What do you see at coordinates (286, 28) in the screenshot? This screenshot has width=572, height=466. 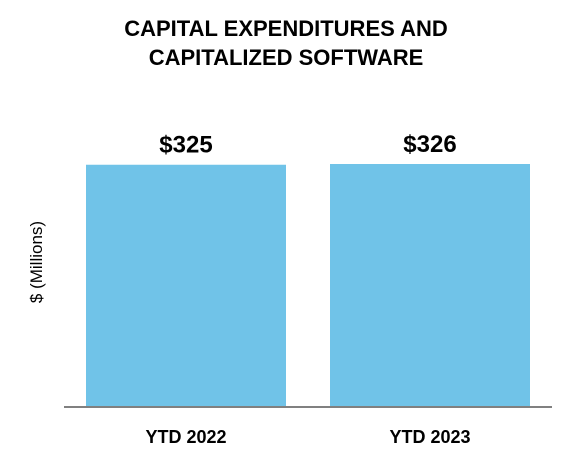 I see `chart-title-line-1: CAPITAL EXPENDITURES AND` at bounding box center [286, 28].